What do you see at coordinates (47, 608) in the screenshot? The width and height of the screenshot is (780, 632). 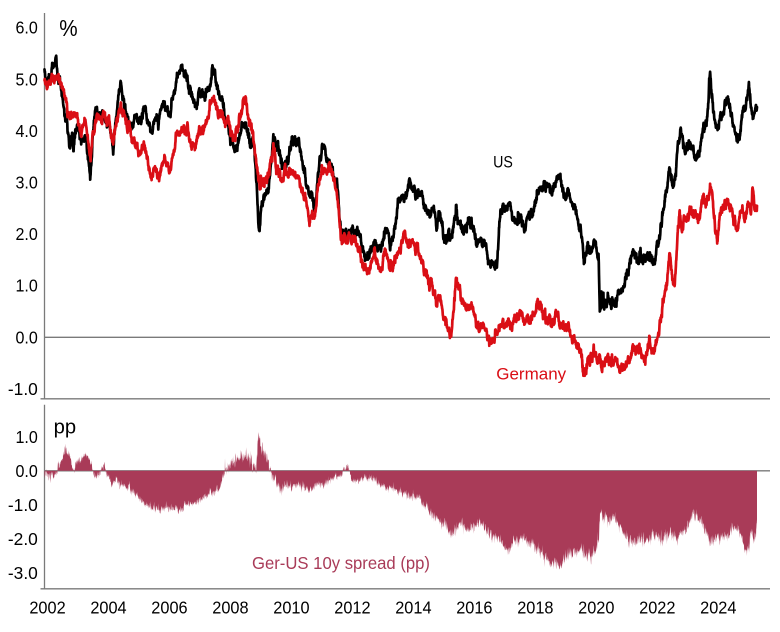 I see `svg-text: 2002` at bounding box center [47, 608].